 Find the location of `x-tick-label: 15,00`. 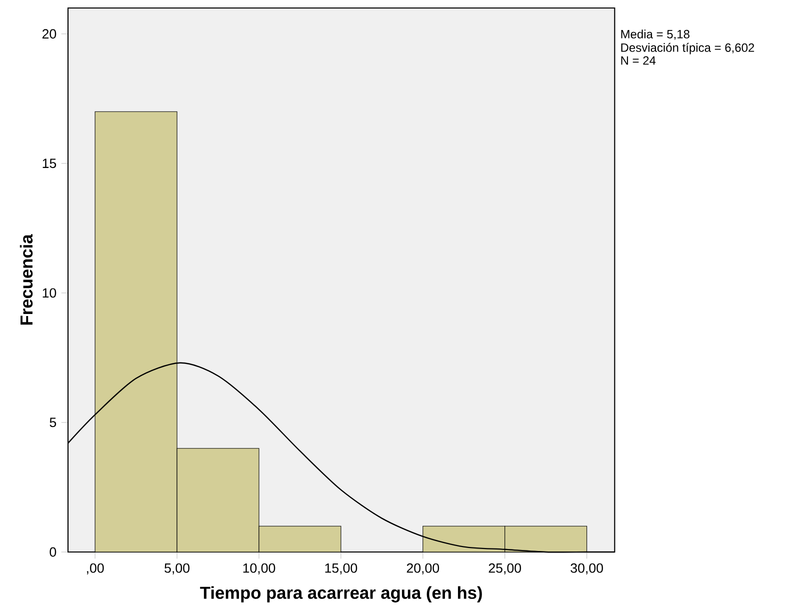

x-tick-label: 15,00 is located at coordinates (341, 568).